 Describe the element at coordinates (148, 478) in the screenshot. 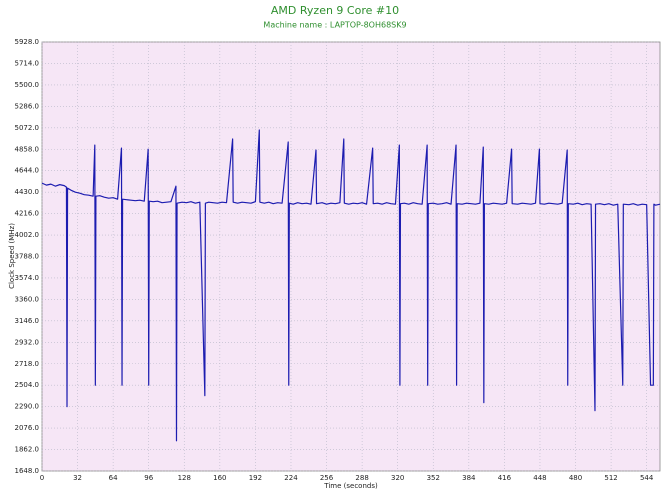

I see `x-tick-label: 96` at that location.